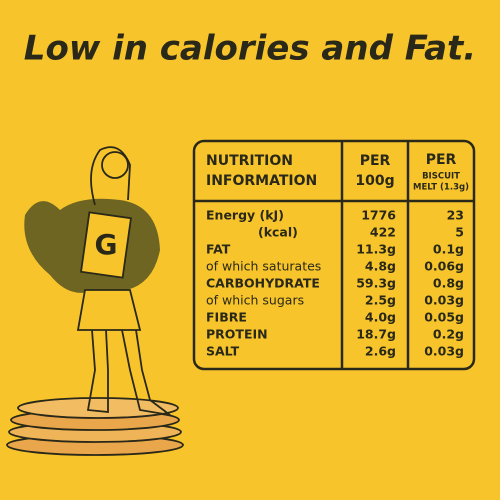 The width and height of the screenshot is (500, 500). Describe the element at coordinates (376, 283) in the screenshot. I see `per-100g-value: 59.3g` at that location.